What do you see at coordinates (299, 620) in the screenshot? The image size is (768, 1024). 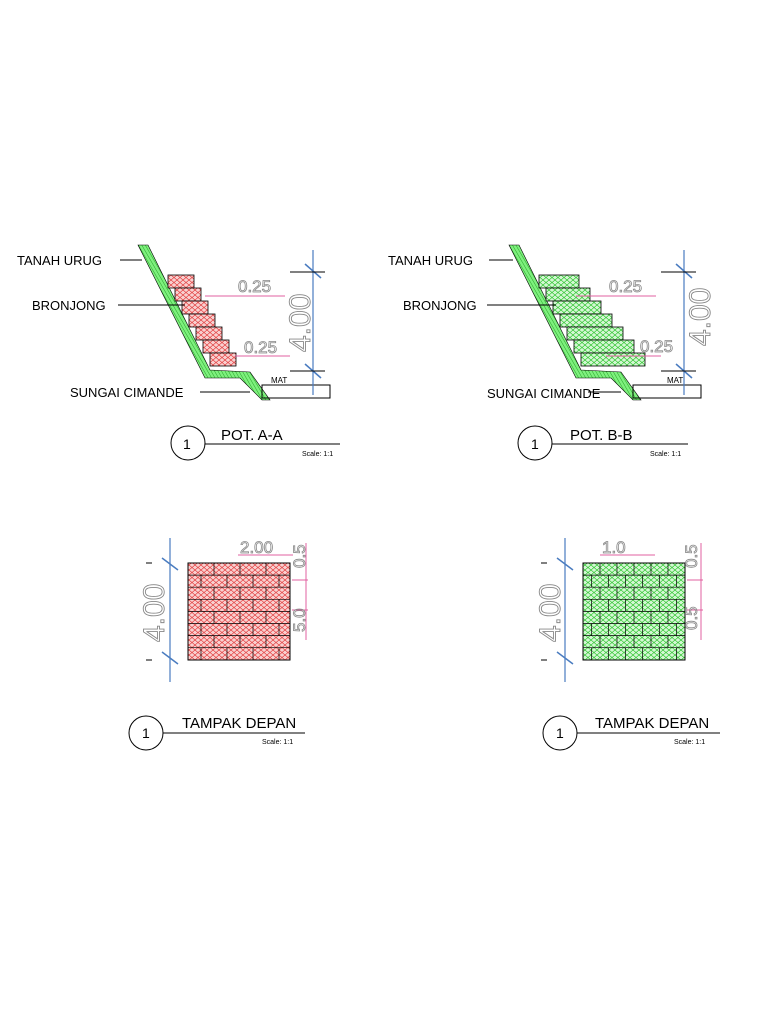 I see `dimension: 5.0` at bounding box center [299, 620].